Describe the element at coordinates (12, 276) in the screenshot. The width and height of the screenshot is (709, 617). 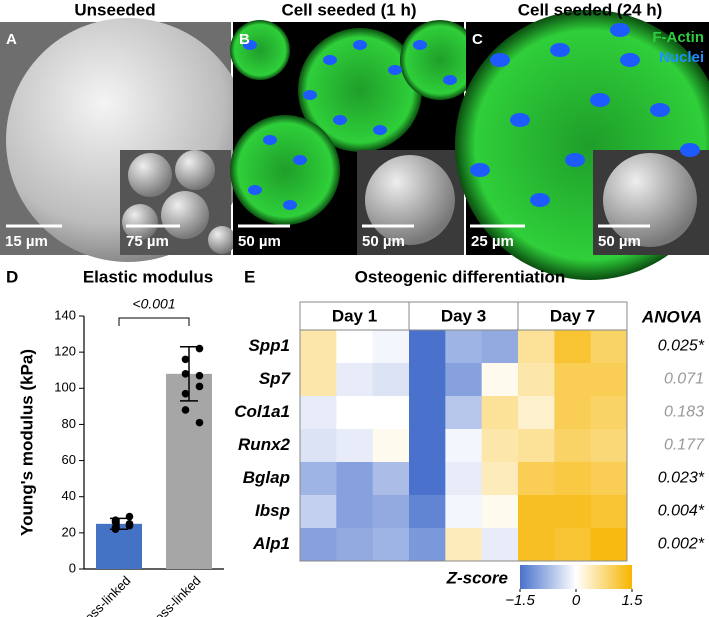
I see `panel-letter: D` at that location.